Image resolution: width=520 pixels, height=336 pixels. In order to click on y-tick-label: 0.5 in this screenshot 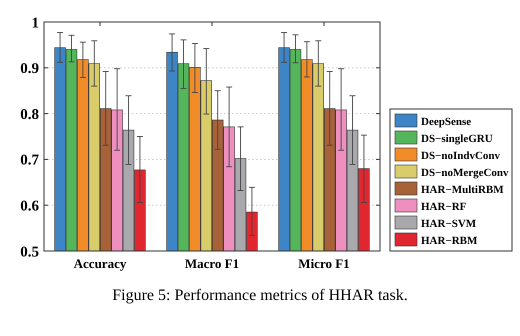, I will do `click(29, 252)`.